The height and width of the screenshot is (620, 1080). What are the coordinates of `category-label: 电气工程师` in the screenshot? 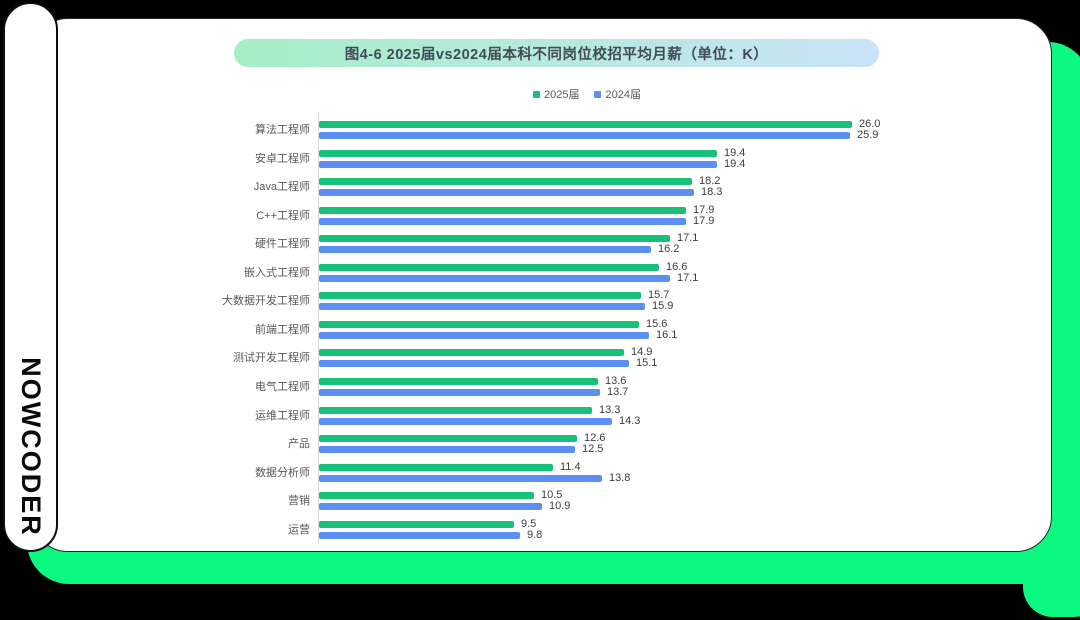 It's located at (282, 386).